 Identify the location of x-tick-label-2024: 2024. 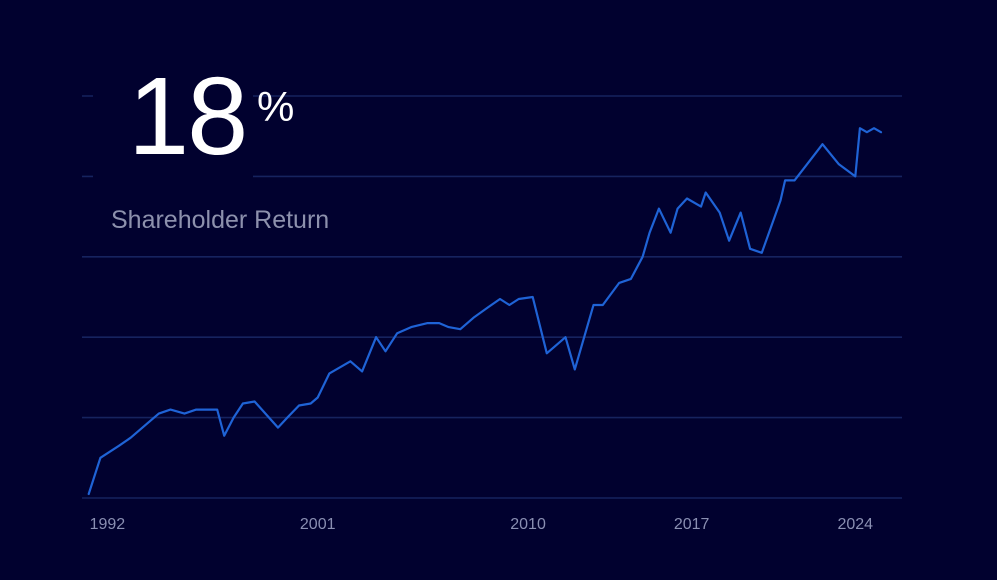
(855, 524).